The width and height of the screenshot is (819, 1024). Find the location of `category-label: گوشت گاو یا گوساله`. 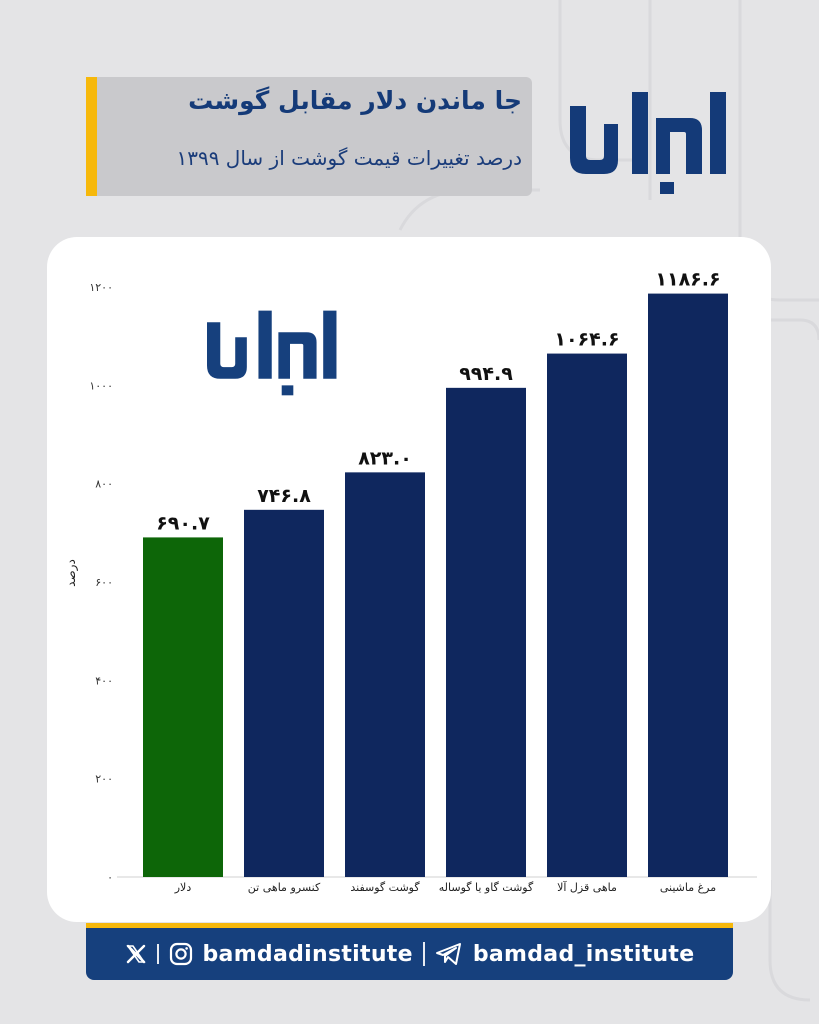

category-label: گوشت گاو یا گوساله is located at coordinates (486, 887).